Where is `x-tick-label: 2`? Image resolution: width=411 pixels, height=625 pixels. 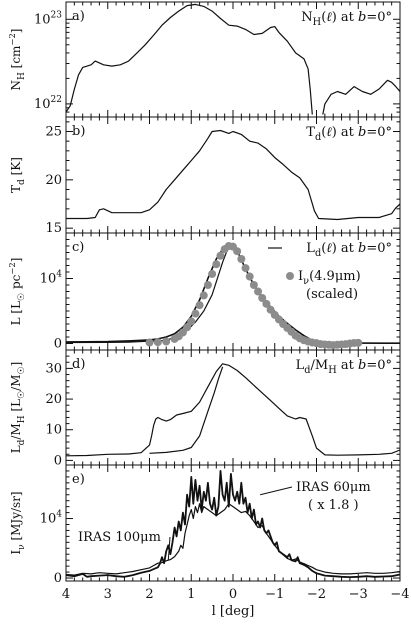
x-tick-label: 2 is located at coordinates (149, 594).